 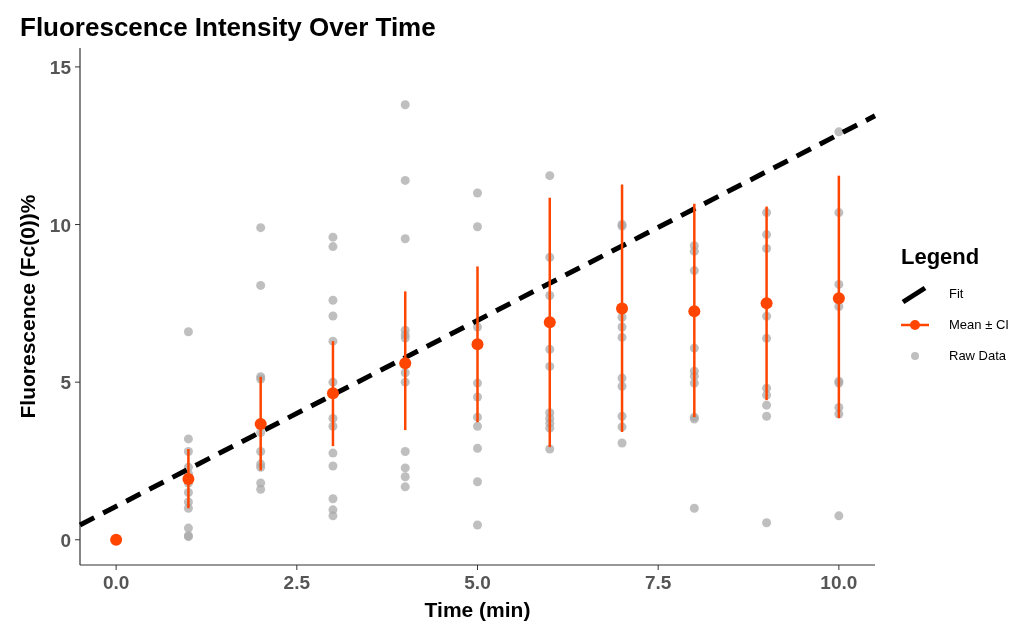 What do you see at coordinates (477, 582) in the screenshot?
I see `x-tick-label: 5.0` at bounding box center [477, 582].